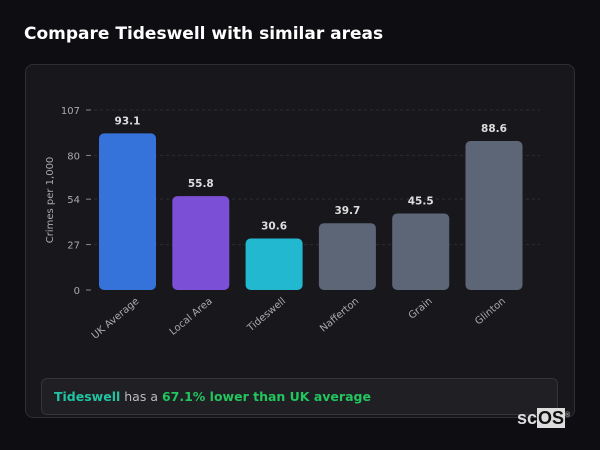 The height and width of the screenshot is (450, 600). Describe the element at coordinates (50, 200) in the screenshot. I see `y-axis-label: Crimes per 1,000` at that location.